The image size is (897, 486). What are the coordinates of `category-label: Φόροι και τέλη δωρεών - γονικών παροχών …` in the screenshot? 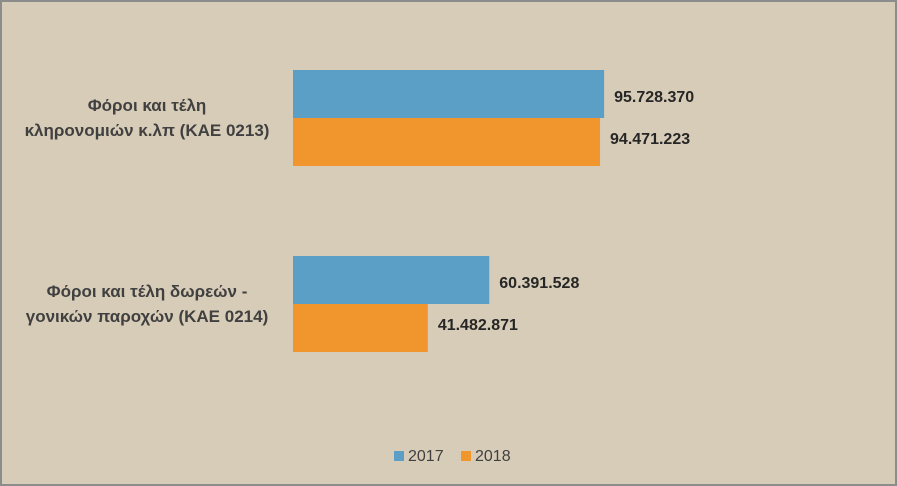 It's located at (147, 304).